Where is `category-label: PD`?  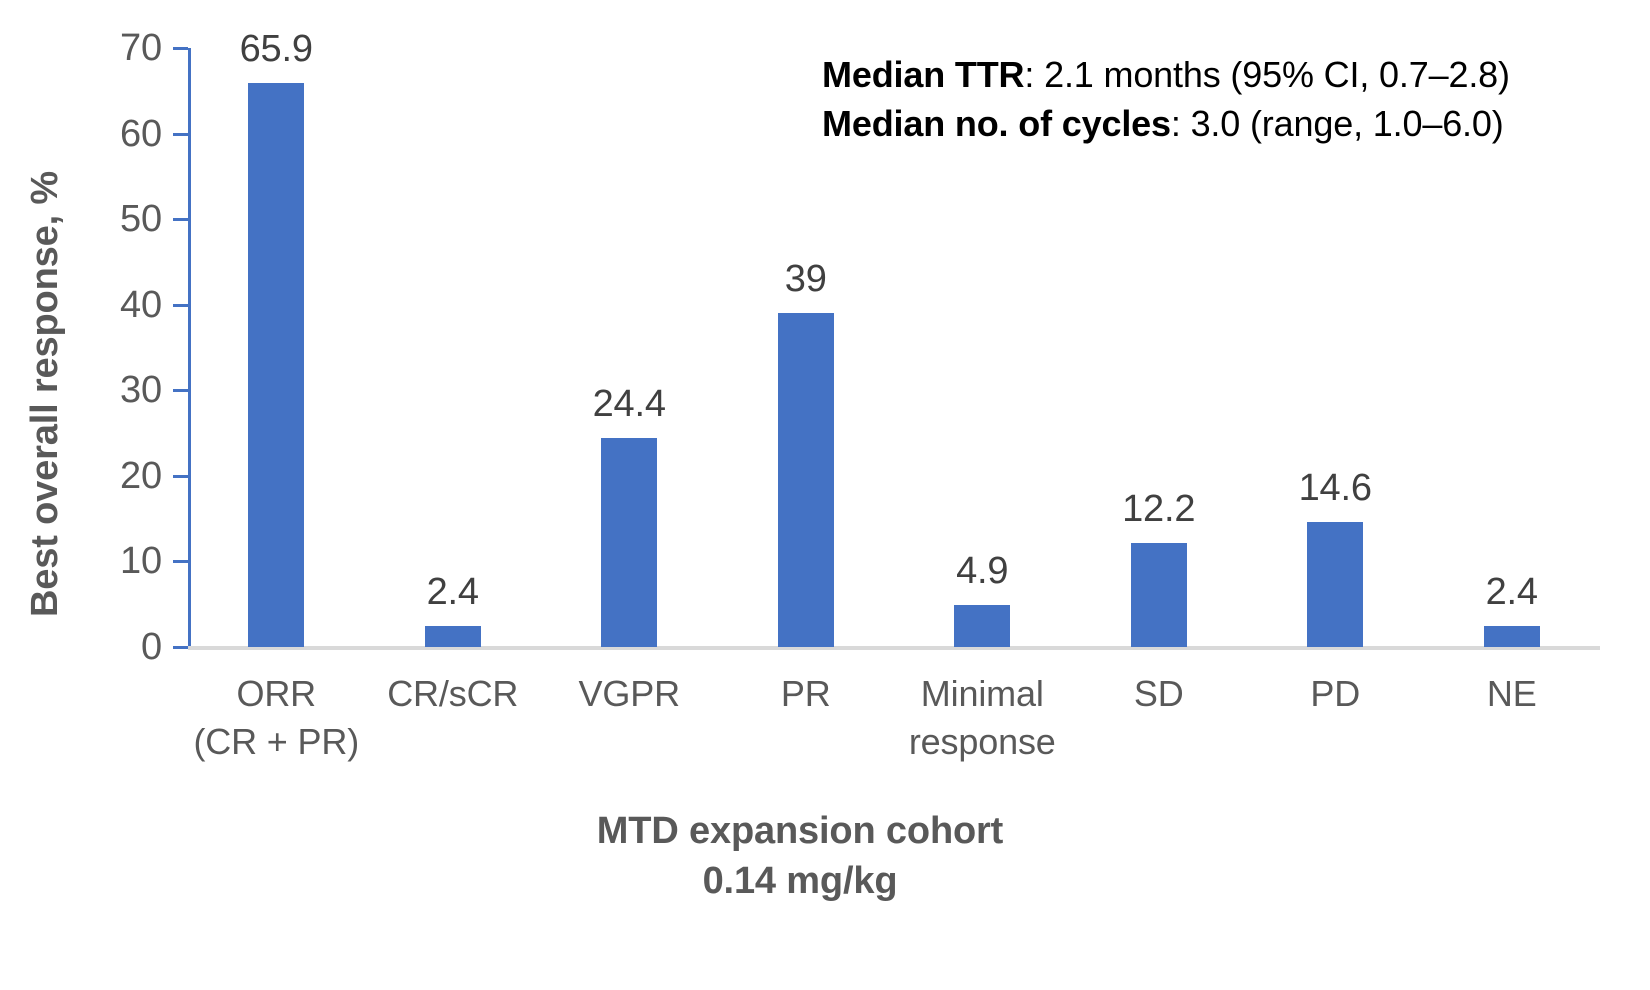
category-label: PD is located at coordinates (1335, 694).